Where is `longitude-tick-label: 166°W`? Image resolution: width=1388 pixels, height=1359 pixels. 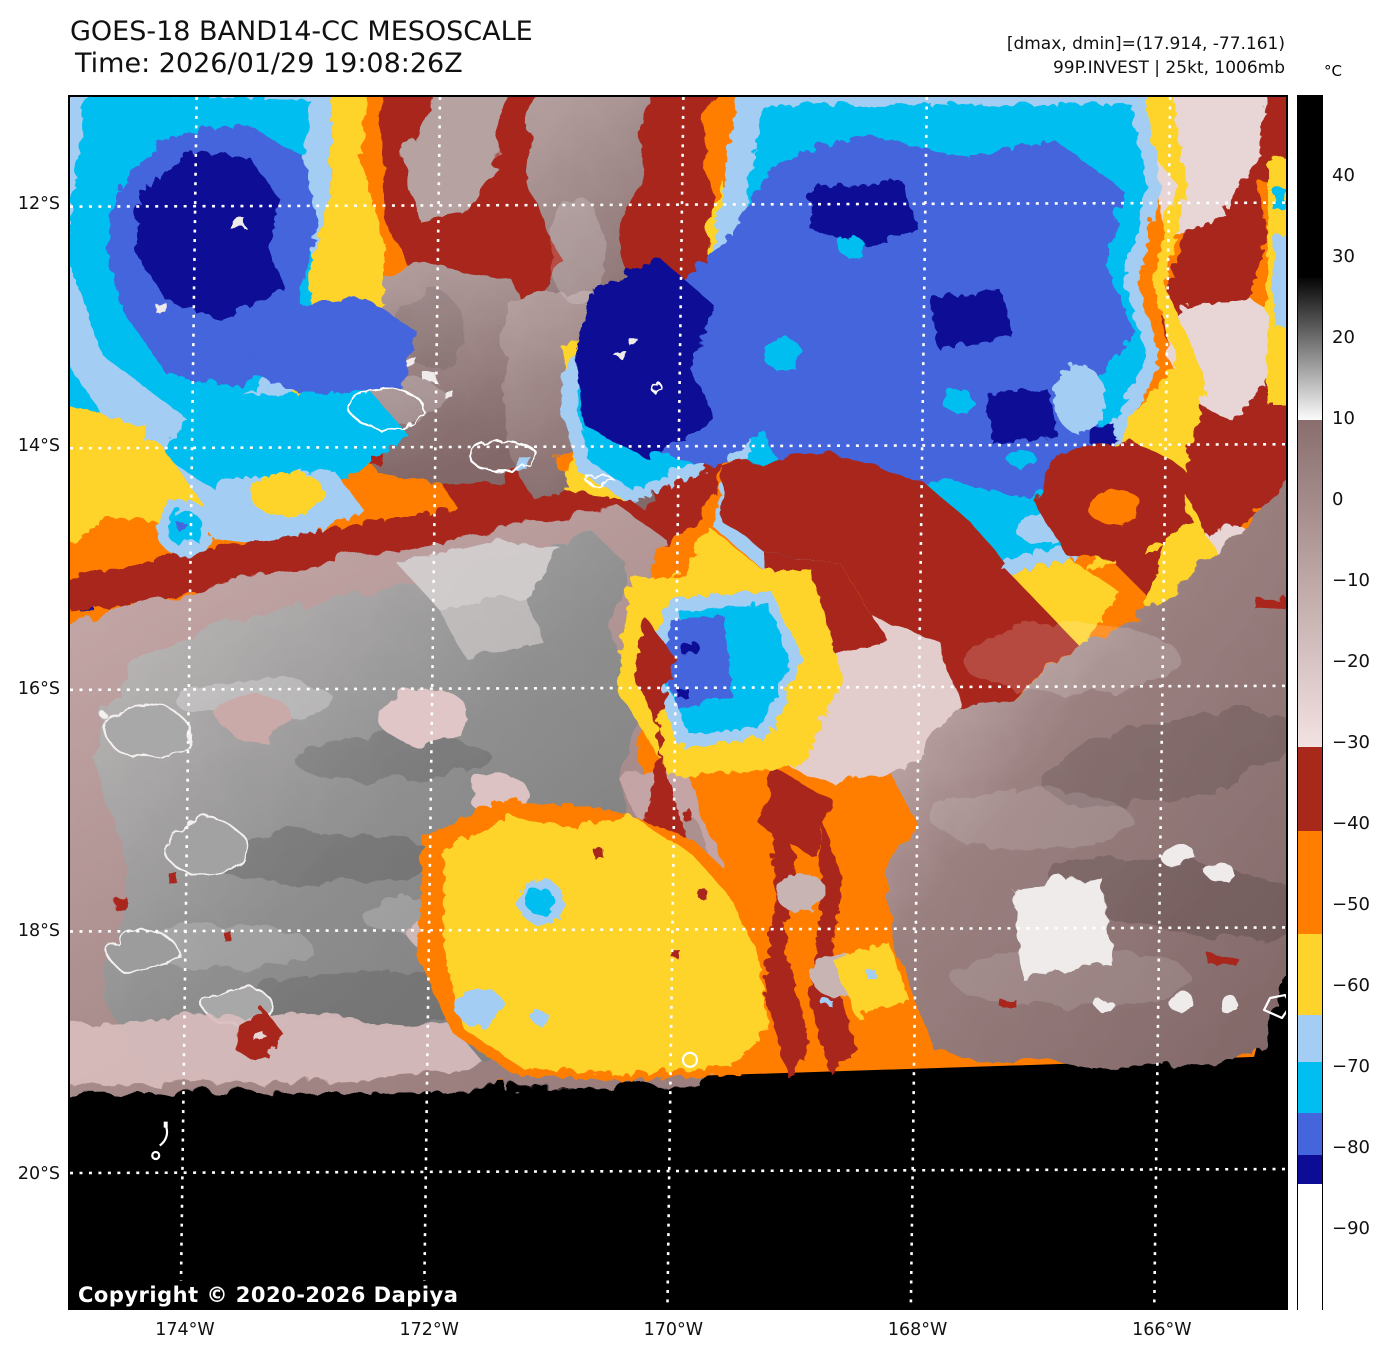 longitude-tick-label: 166°W is located at coordinates (1162, 1330).